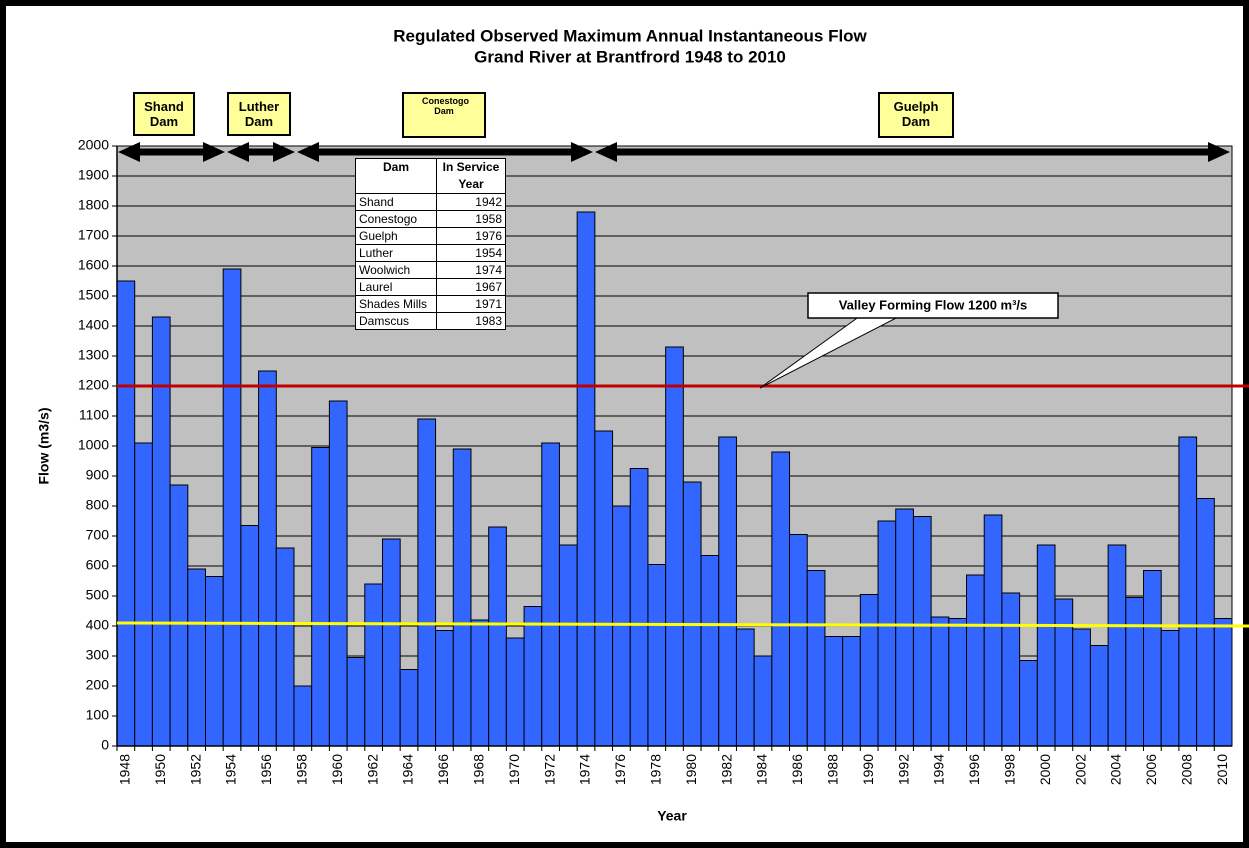 The image size is (1249, 848). What do you see at coordinates (656, 769) in the screenshot?
I see `x-tick-label: 1978` at bounding box center [656, 769].